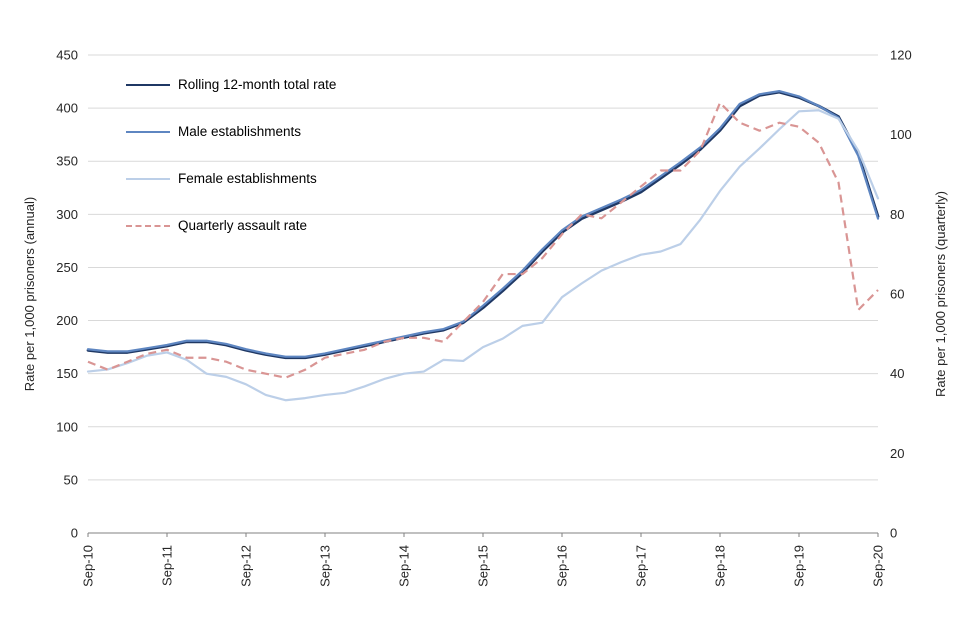  What do you see at coordinates (247, 178) in the screenshot?
I see `legend-label-female-establishments: Female establishments` at bounding box center [247, 178].